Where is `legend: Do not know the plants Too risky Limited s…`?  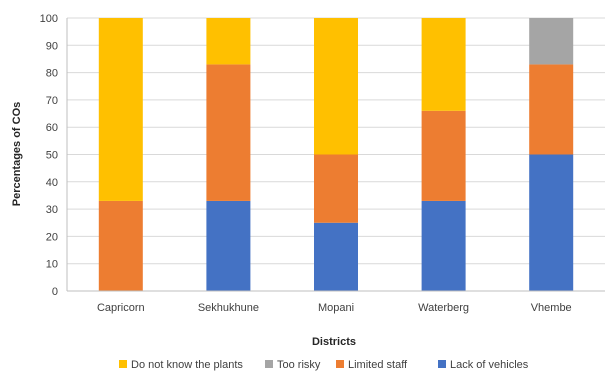
legend: Do not know the plants Too risky Limited s… is located at coordinates (324, 365).